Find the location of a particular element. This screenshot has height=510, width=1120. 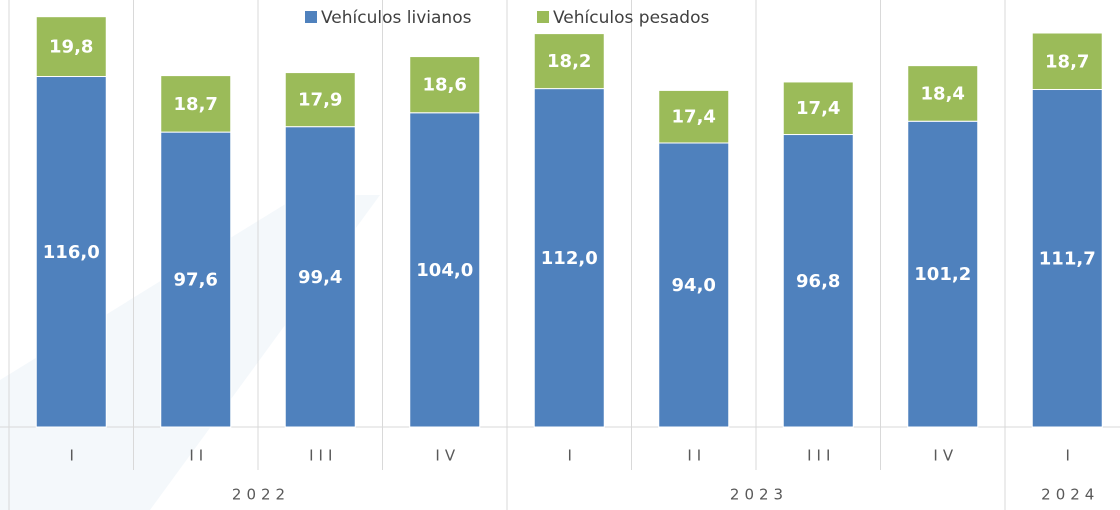

data-label: 18,6 is located at coordinates (445, 85).